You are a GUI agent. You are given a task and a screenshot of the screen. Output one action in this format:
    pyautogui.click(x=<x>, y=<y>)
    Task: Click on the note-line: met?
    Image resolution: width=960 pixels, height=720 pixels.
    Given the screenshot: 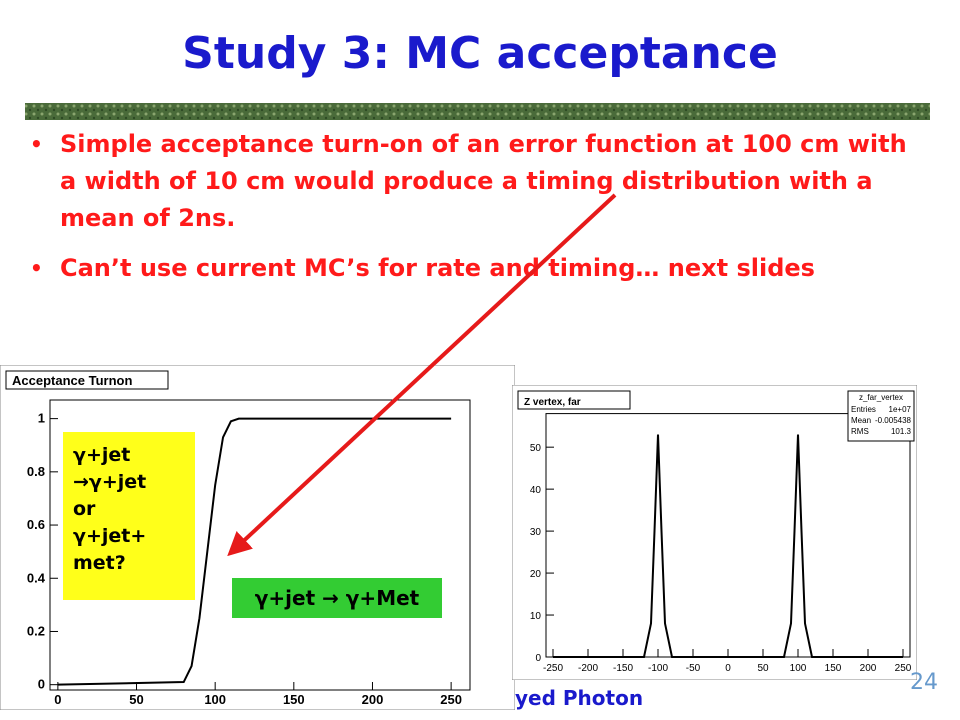 What is the action you would take?
    pyautogui.click(x=99, y=563)
    